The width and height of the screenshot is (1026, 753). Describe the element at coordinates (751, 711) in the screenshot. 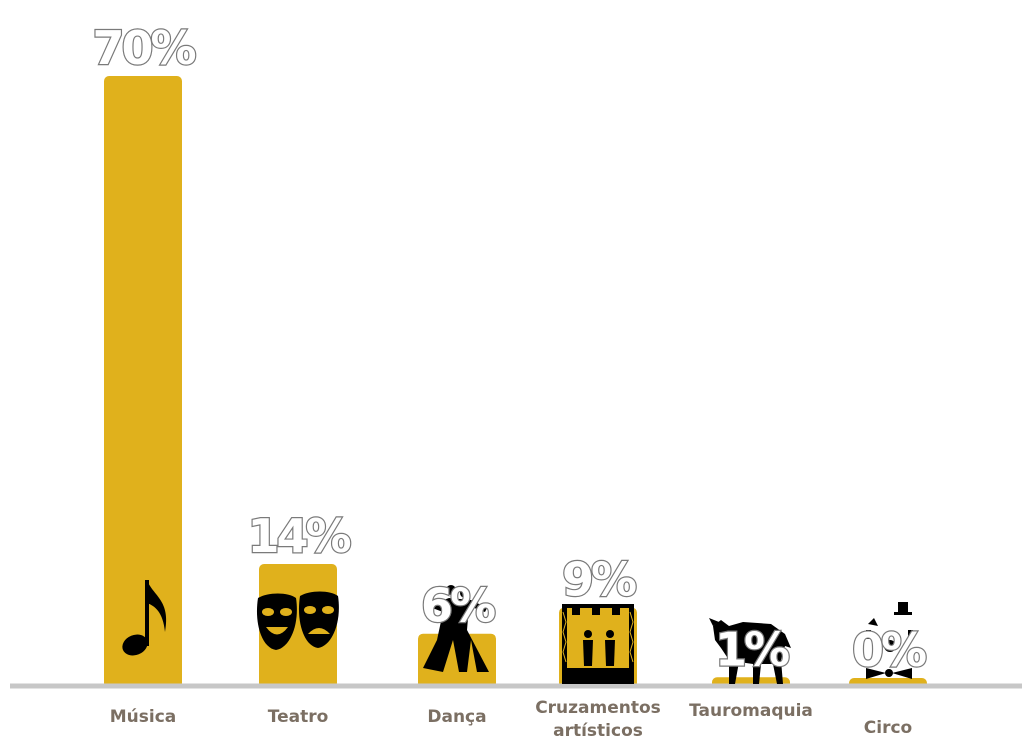

I see `category-label-5: Tauromaquia` at that location.